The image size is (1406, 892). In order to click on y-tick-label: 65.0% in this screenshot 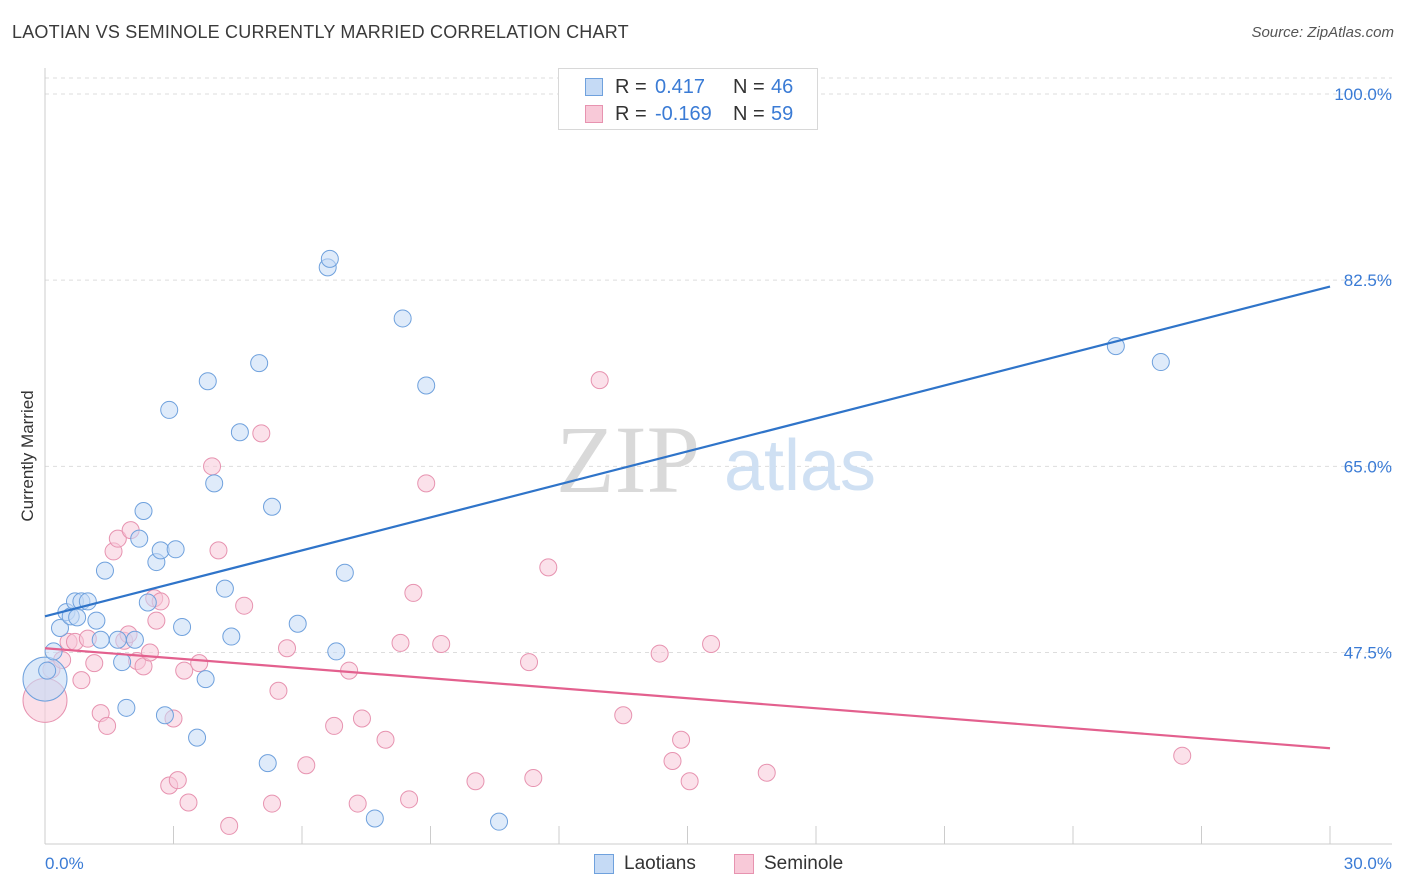, I will do `click(1368, 466)`.